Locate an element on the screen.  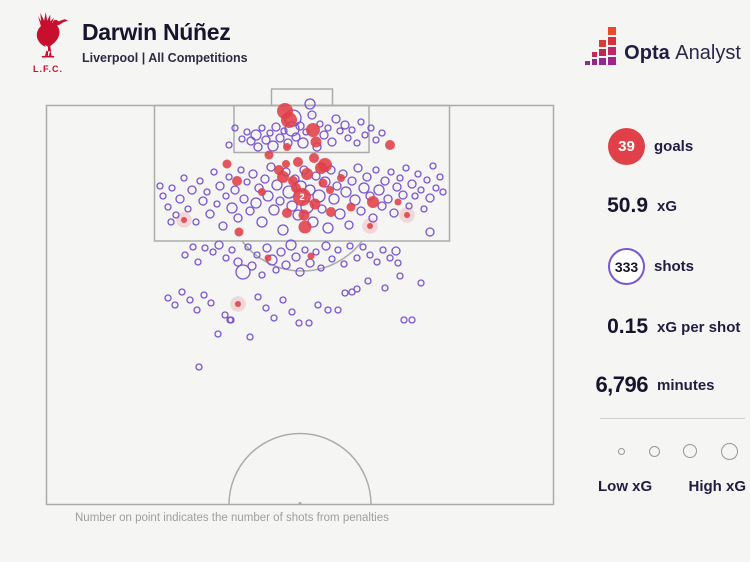
liverpool-crest: L.F.C. is located at coordinates (48, 42).